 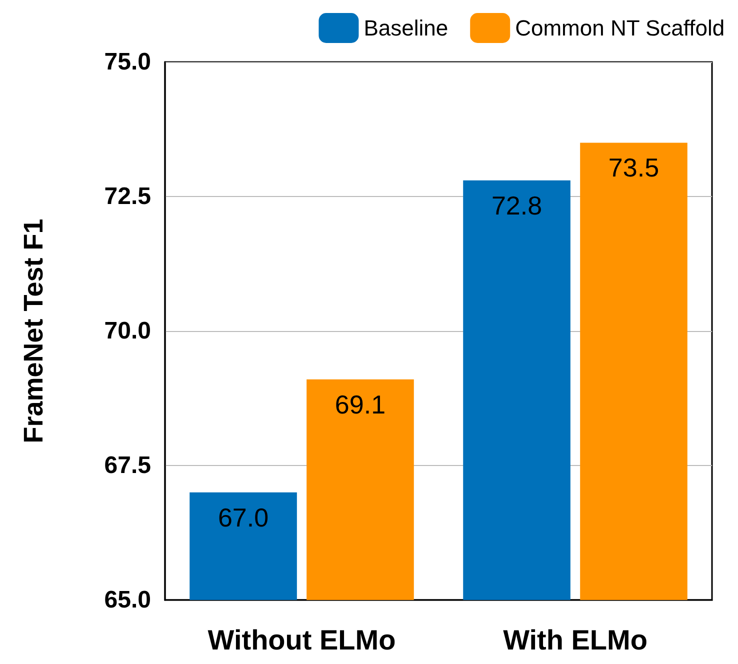 I want to click on y-tick-label: 75.0, so click(x=127, y=62).